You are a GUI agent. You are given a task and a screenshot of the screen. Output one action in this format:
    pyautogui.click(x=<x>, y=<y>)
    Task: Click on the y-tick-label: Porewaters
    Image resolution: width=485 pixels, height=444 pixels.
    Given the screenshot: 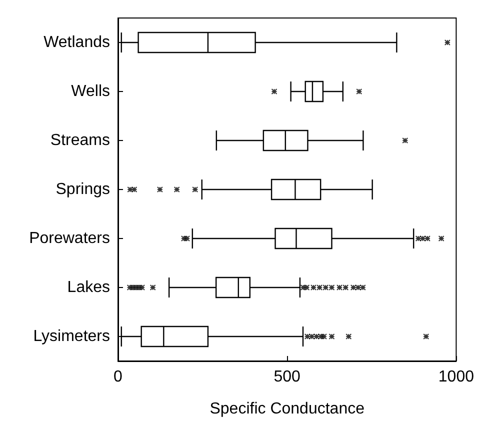 What is the action you would take?
    pyautogui.click(x=69, y=238)
    